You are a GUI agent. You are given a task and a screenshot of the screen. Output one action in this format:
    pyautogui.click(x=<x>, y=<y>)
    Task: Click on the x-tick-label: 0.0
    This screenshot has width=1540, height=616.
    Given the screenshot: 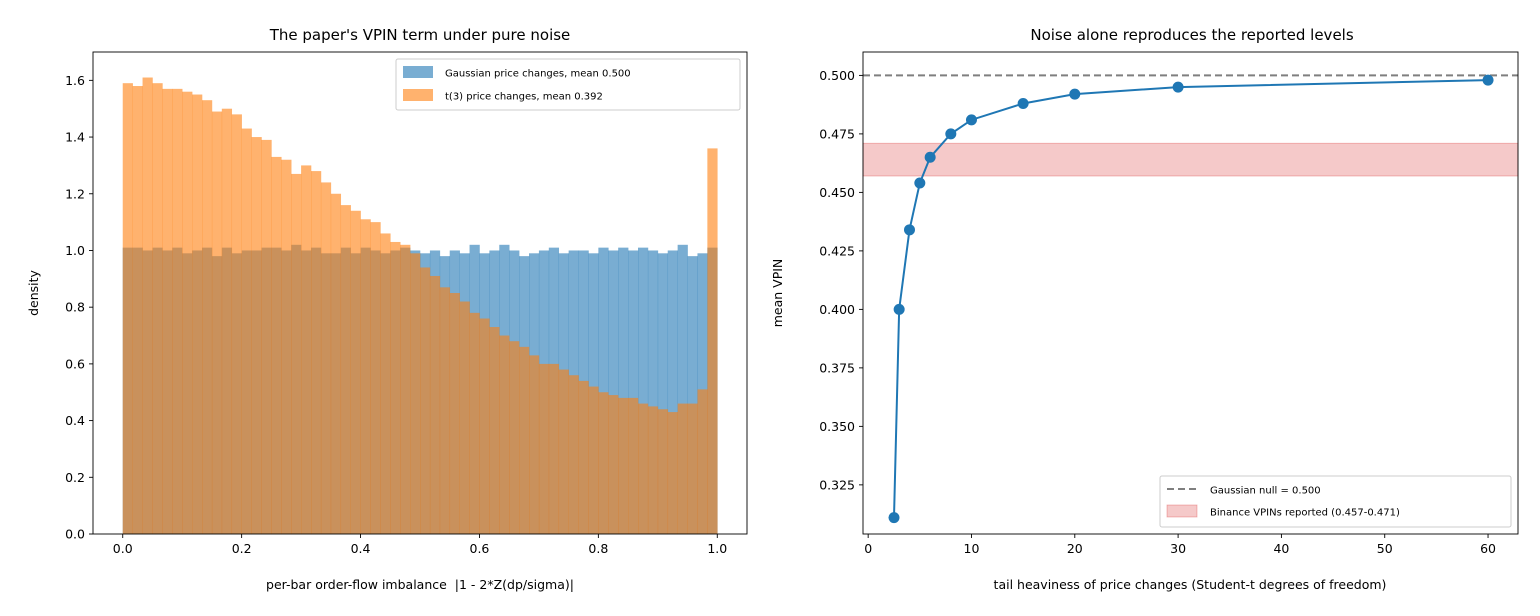 What is the action you would take?
    pyautogui.click(x=123, y=548)
    